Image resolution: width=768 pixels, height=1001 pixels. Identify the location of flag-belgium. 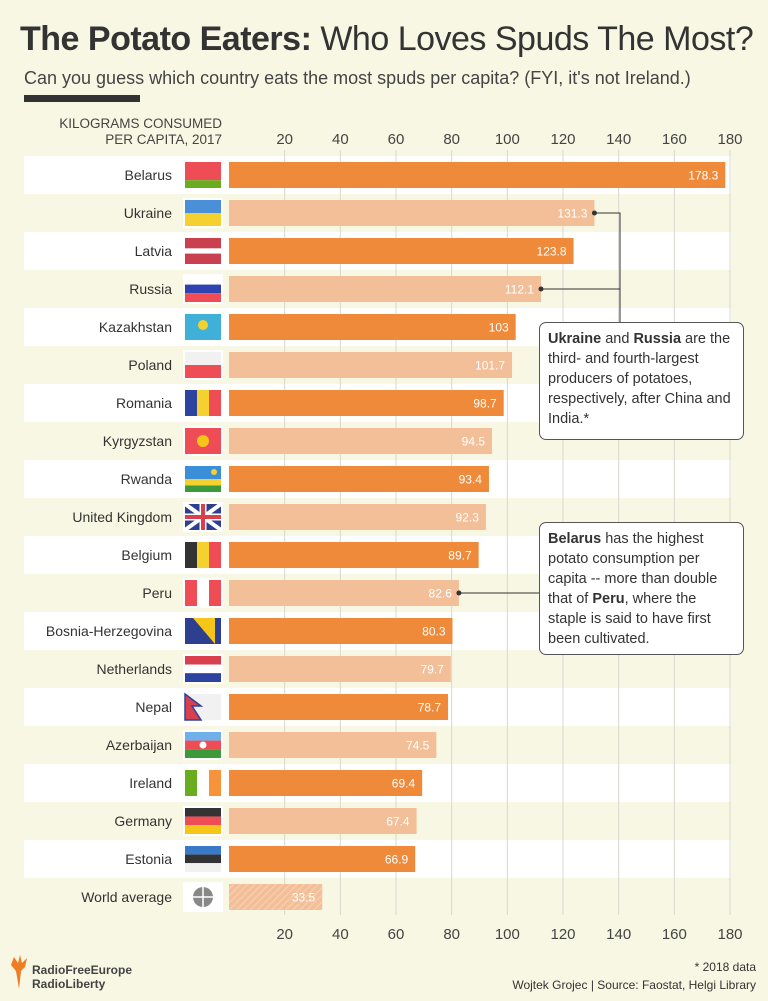
(203, 555).